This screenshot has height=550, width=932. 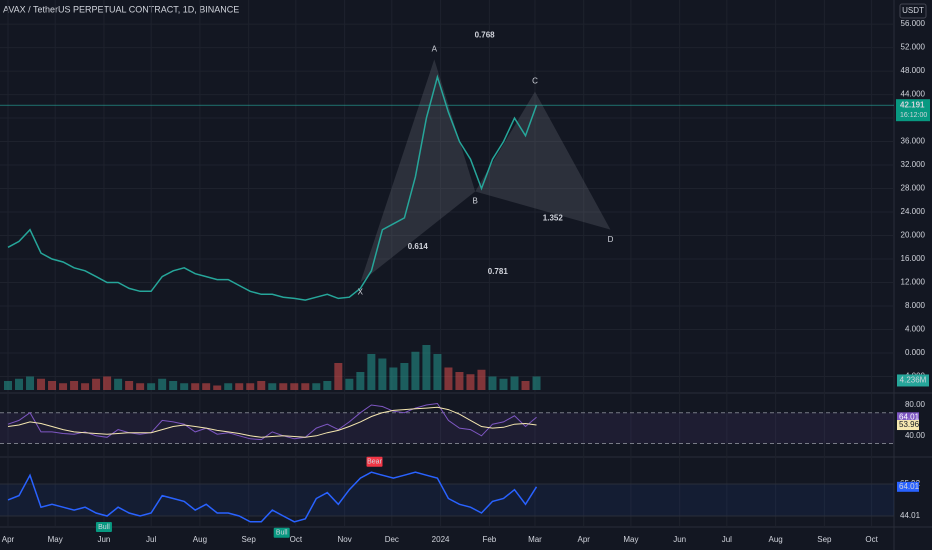 What do you see at coordinates (913, 211) in the screenshot?
I see `y-tick-label: 24.000` at bounding box center [913, 211].